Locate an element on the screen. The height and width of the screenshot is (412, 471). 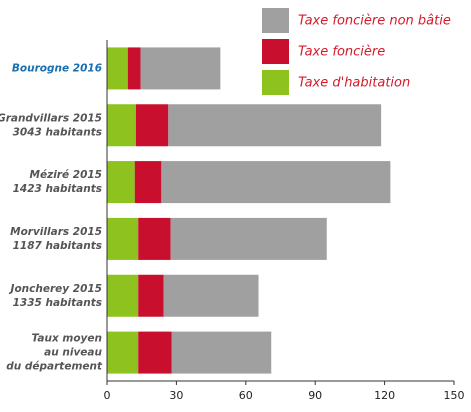
x-tick-label: 0 is located at coordinates (107, 395).